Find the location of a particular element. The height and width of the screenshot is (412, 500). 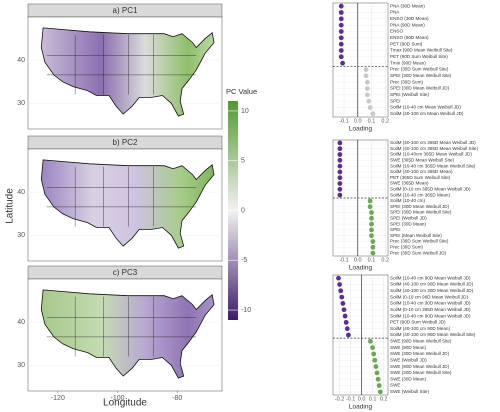

colorbar-tick-label: 0 is located at coordinates (243, 210).